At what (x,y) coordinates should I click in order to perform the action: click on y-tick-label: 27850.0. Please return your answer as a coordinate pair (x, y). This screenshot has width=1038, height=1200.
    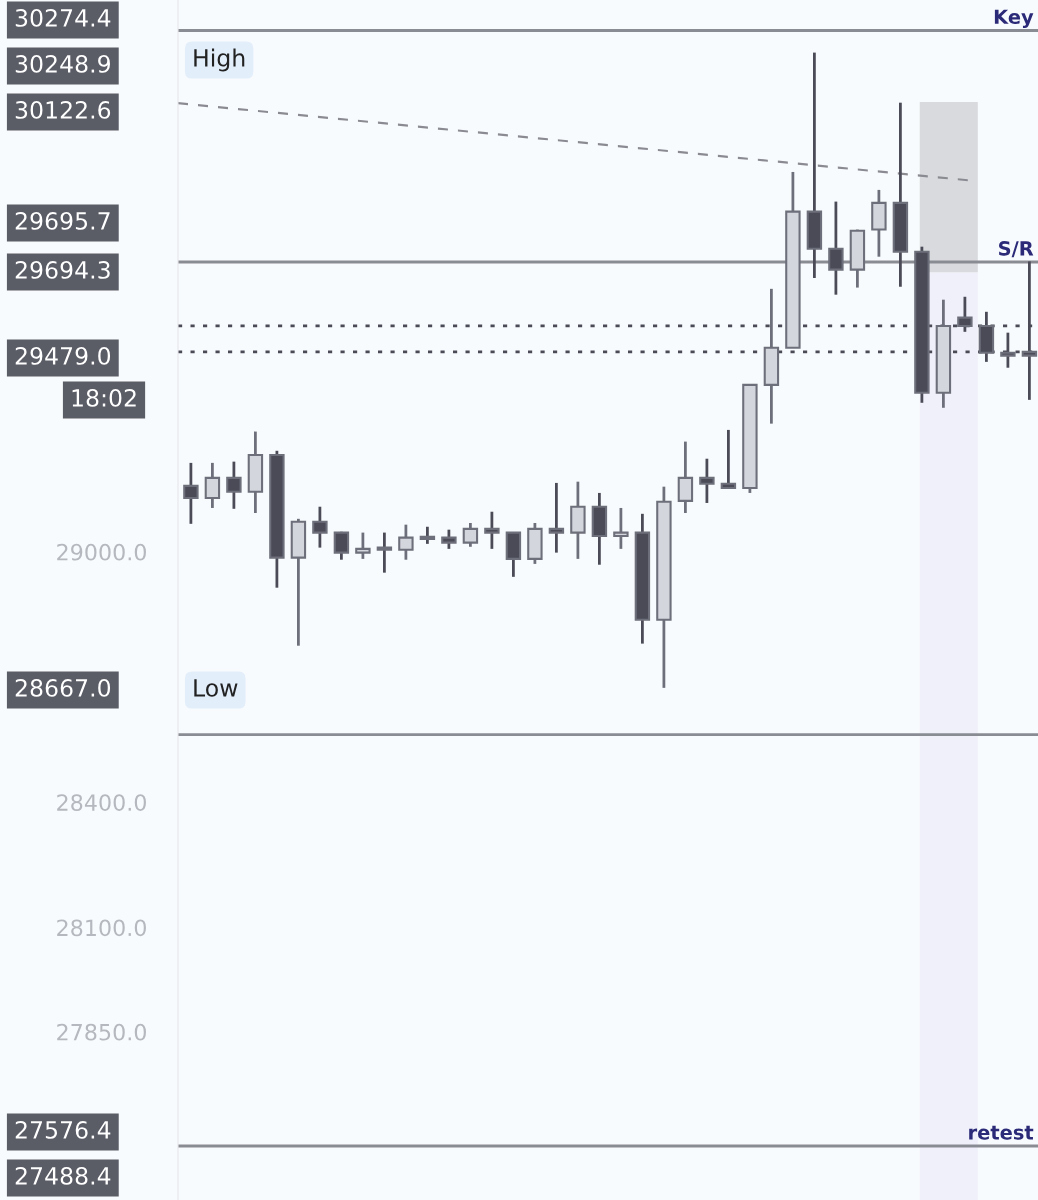
    Looking at the image, I should click on (101, 1032).